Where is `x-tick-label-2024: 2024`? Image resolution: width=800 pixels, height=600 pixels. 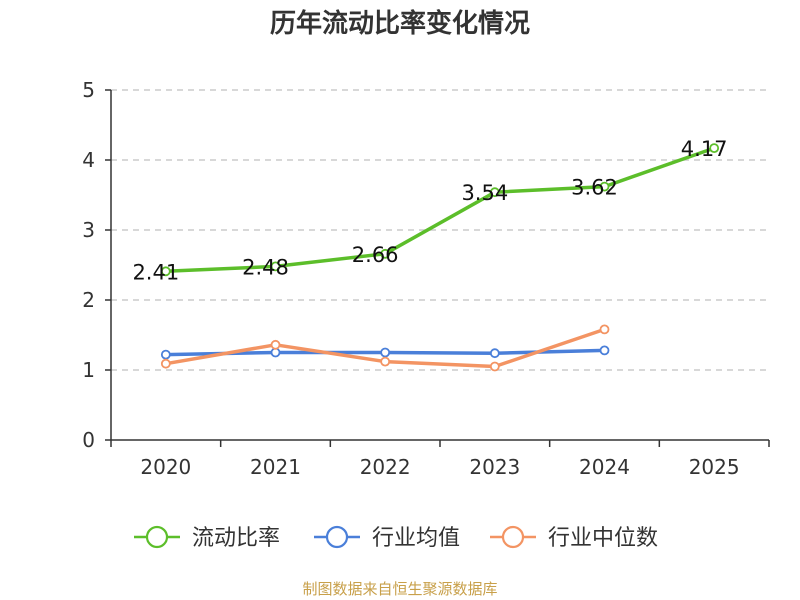
x-tick-label-2024: 2024 is located at coordinates (604, 467).